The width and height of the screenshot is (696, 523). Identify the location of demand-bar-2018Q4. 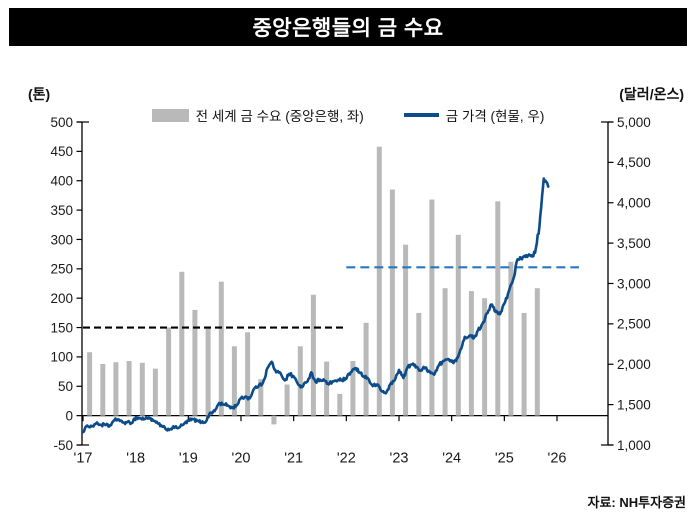
(182, 343).